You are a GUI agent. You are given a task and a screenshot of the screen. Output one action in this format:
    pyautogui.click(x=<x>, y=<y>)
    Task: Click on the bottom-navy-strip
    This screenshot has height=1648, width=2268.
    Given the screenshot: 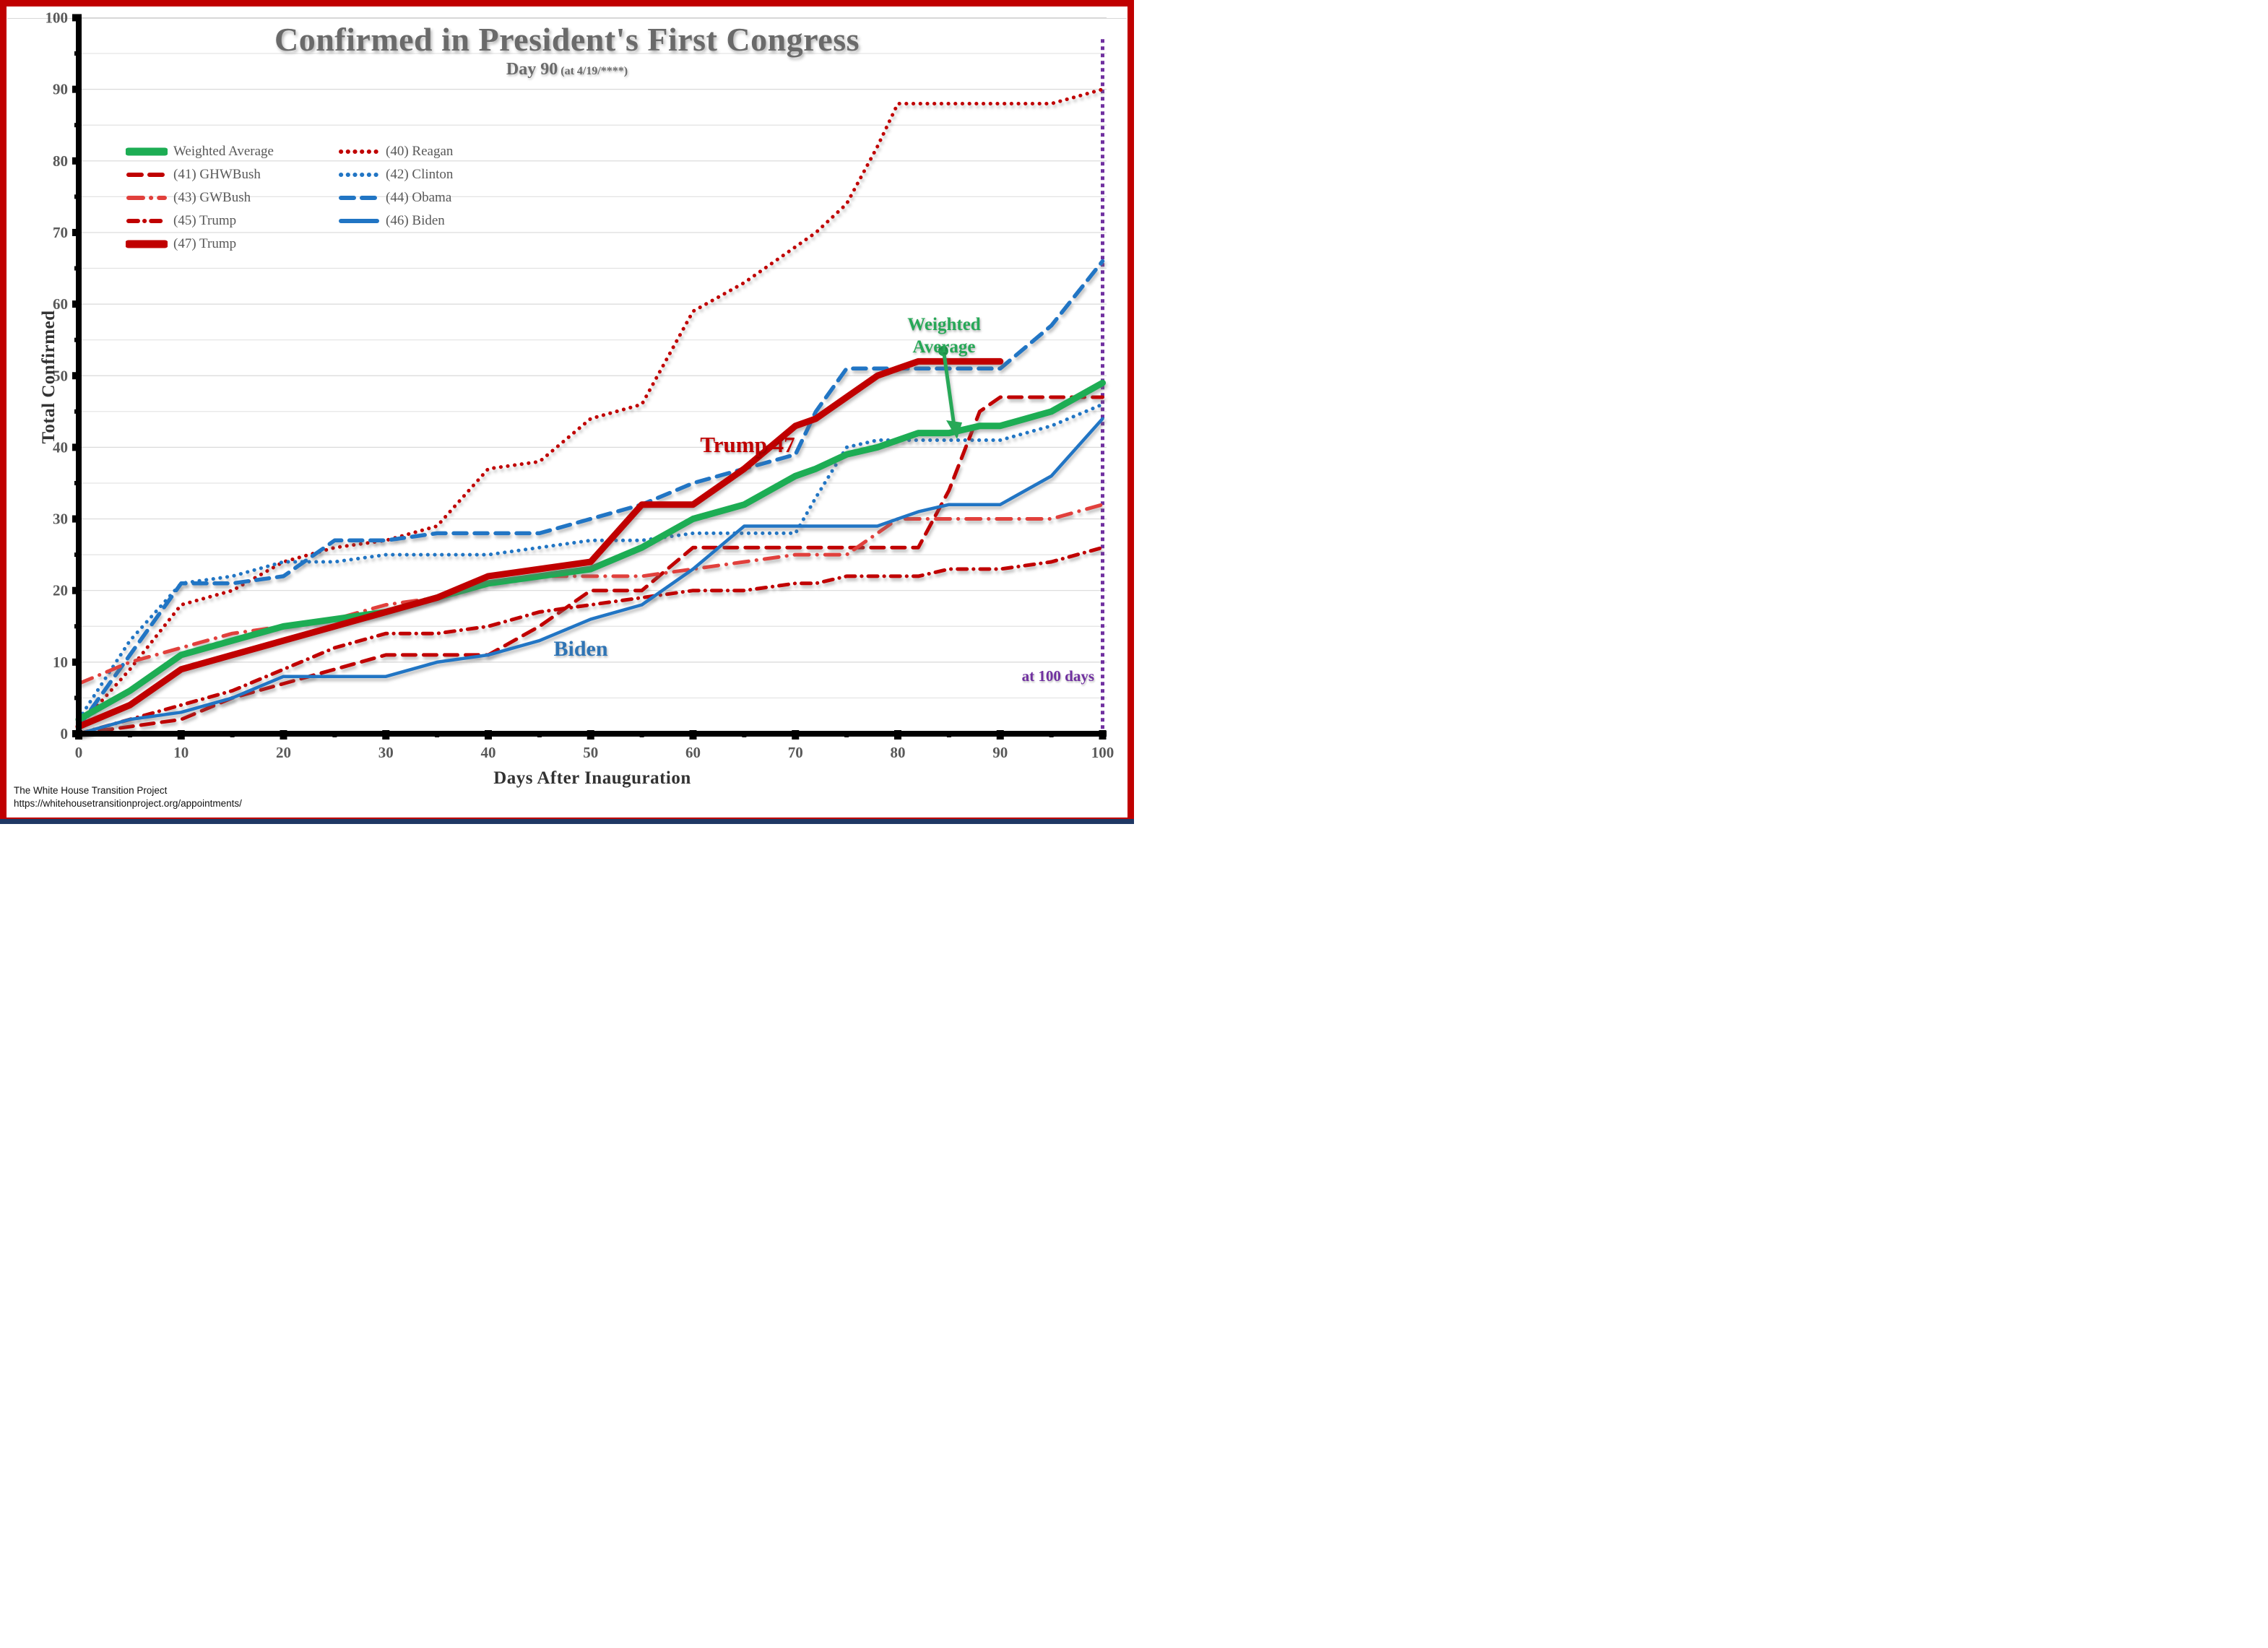 What is the action you would take?
    pyautogui.click(x=567, y=821)
    